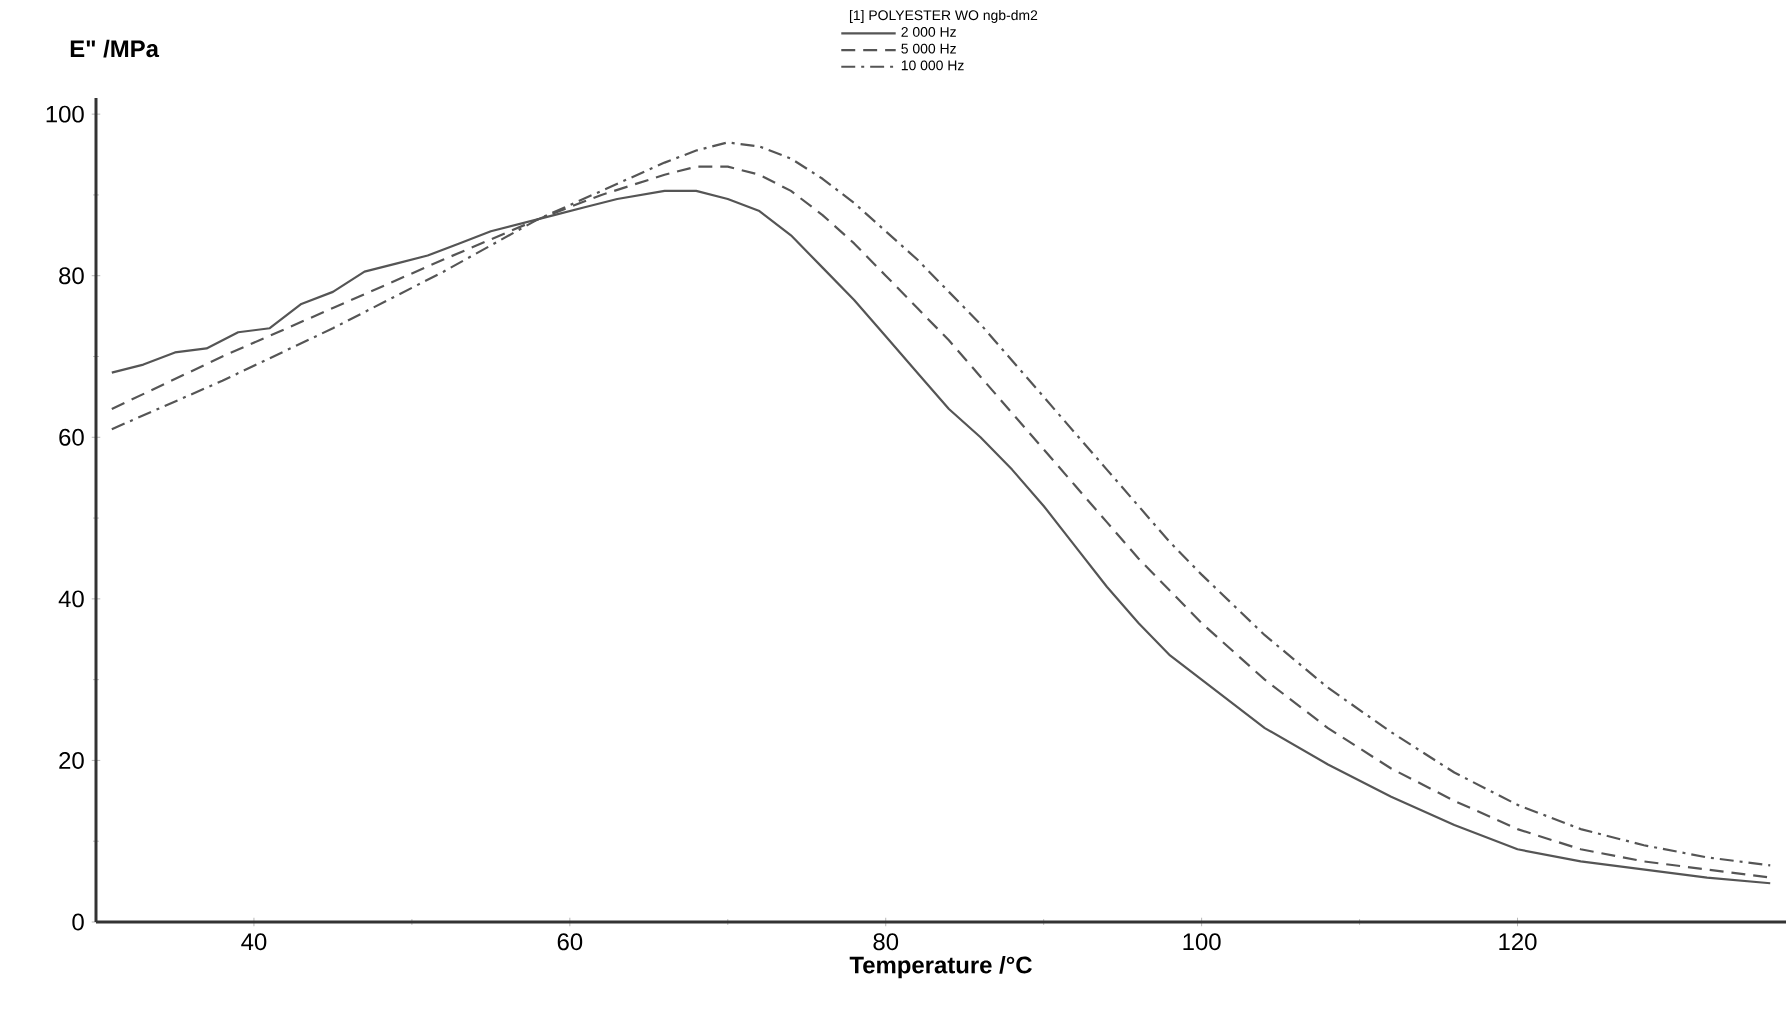  I want to click on y-tick-label: 100, so click(65, 114).